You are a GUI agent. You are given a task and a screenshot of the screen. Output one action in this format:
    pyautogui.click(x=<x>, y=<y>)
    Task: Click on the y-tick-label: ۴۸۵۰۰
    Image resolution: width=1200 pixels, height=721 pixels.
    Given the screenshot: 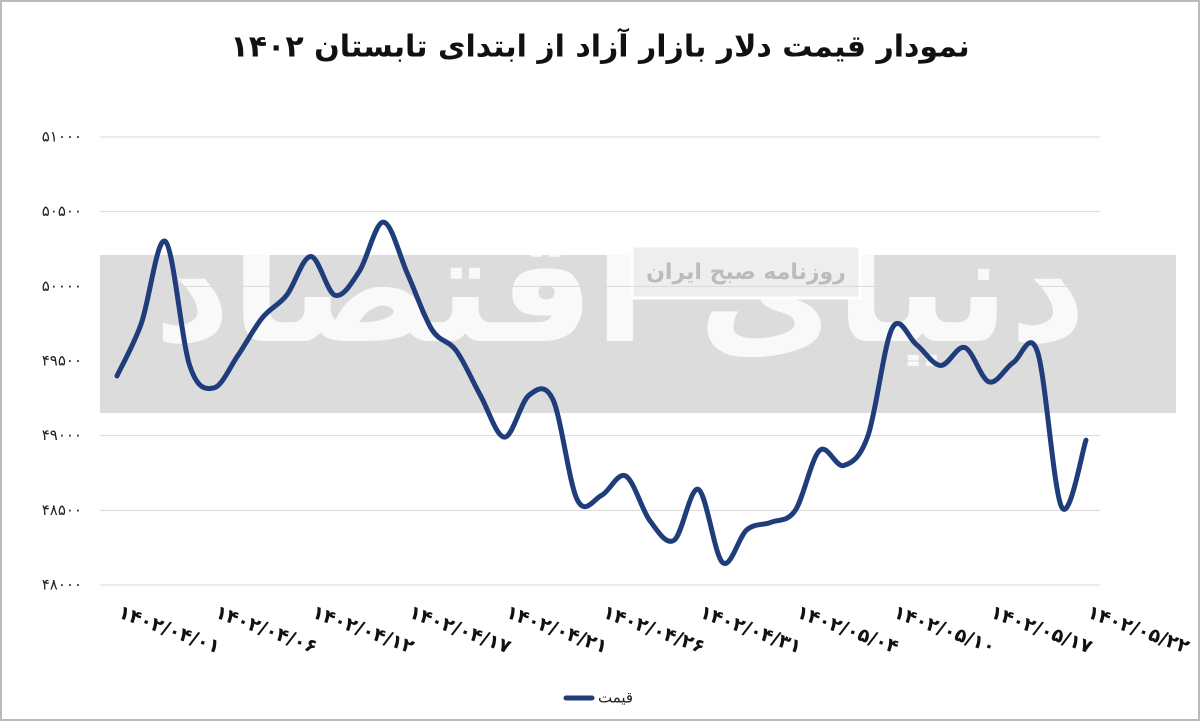 What is the action you would take?
    pyautogui.click(x=62, y=510)
    